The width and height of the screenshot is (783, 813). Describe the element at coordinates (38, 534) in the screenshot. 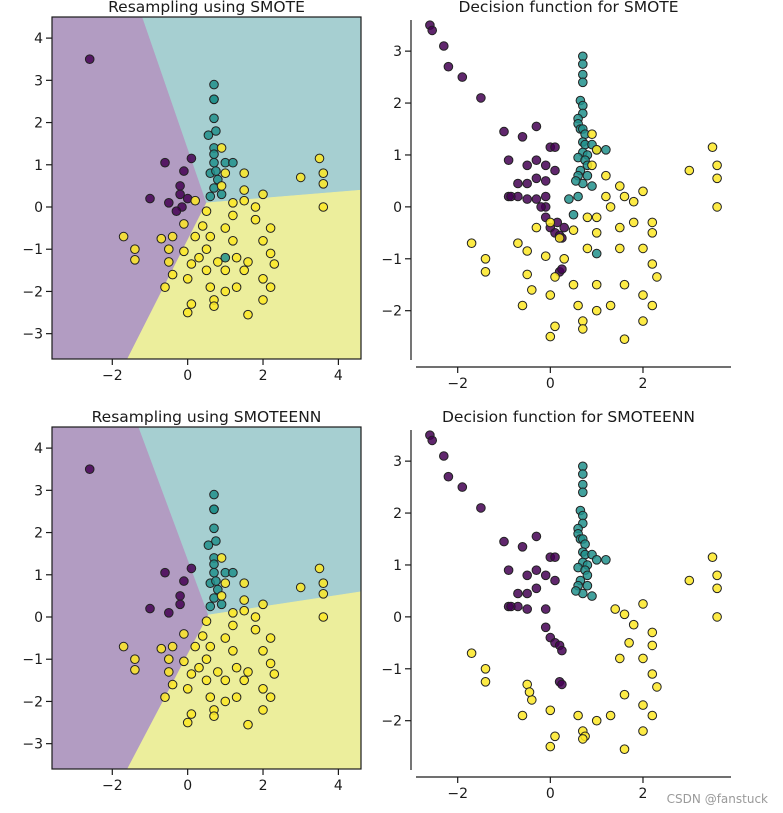

I see `y-tick-label: 2` at that location.